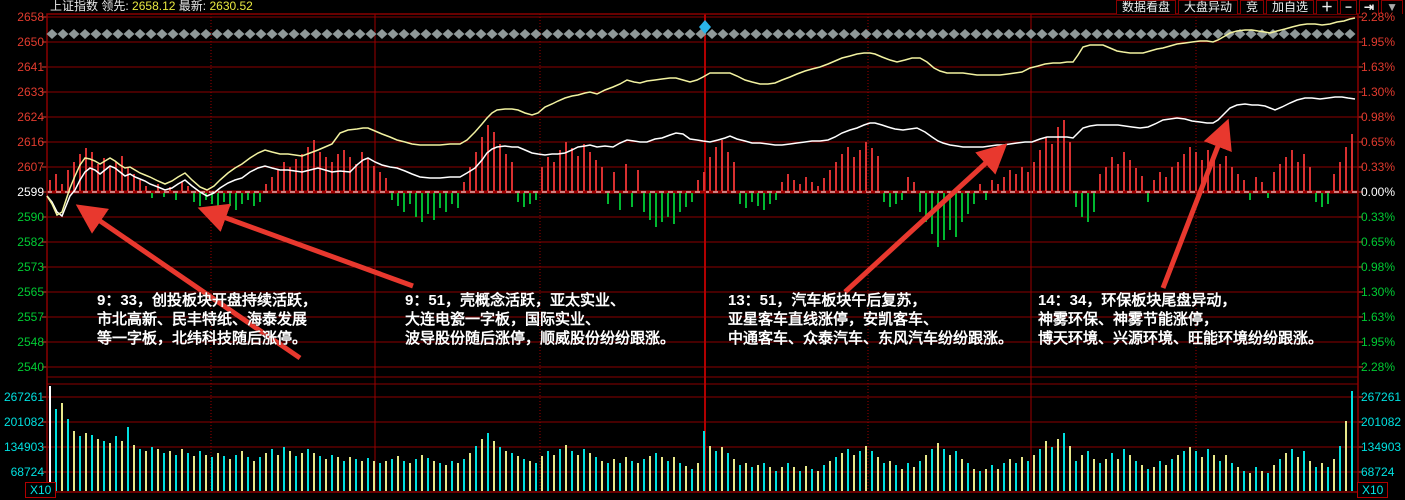 This screenshot has height=500, width=1405. Describe the element at coordinates (30, 92) in the screenshot. I see `price-axis-tick: 2633` at that location.